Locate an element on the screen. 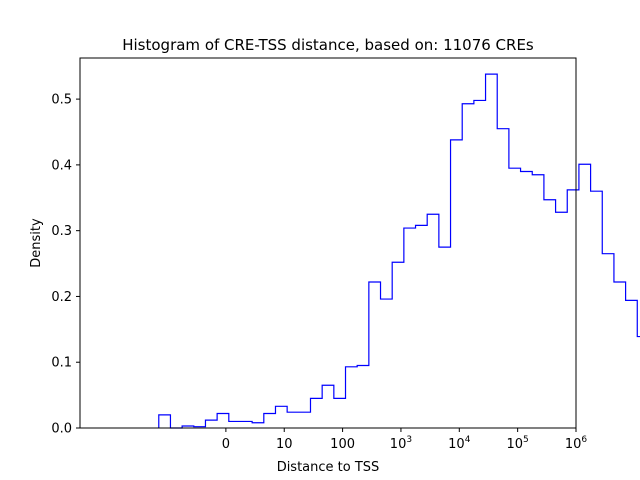 Image resolution: width=640 pixels, height=480 pixels. y-tick-label: 0.3 is located at coordinates (61, 231).